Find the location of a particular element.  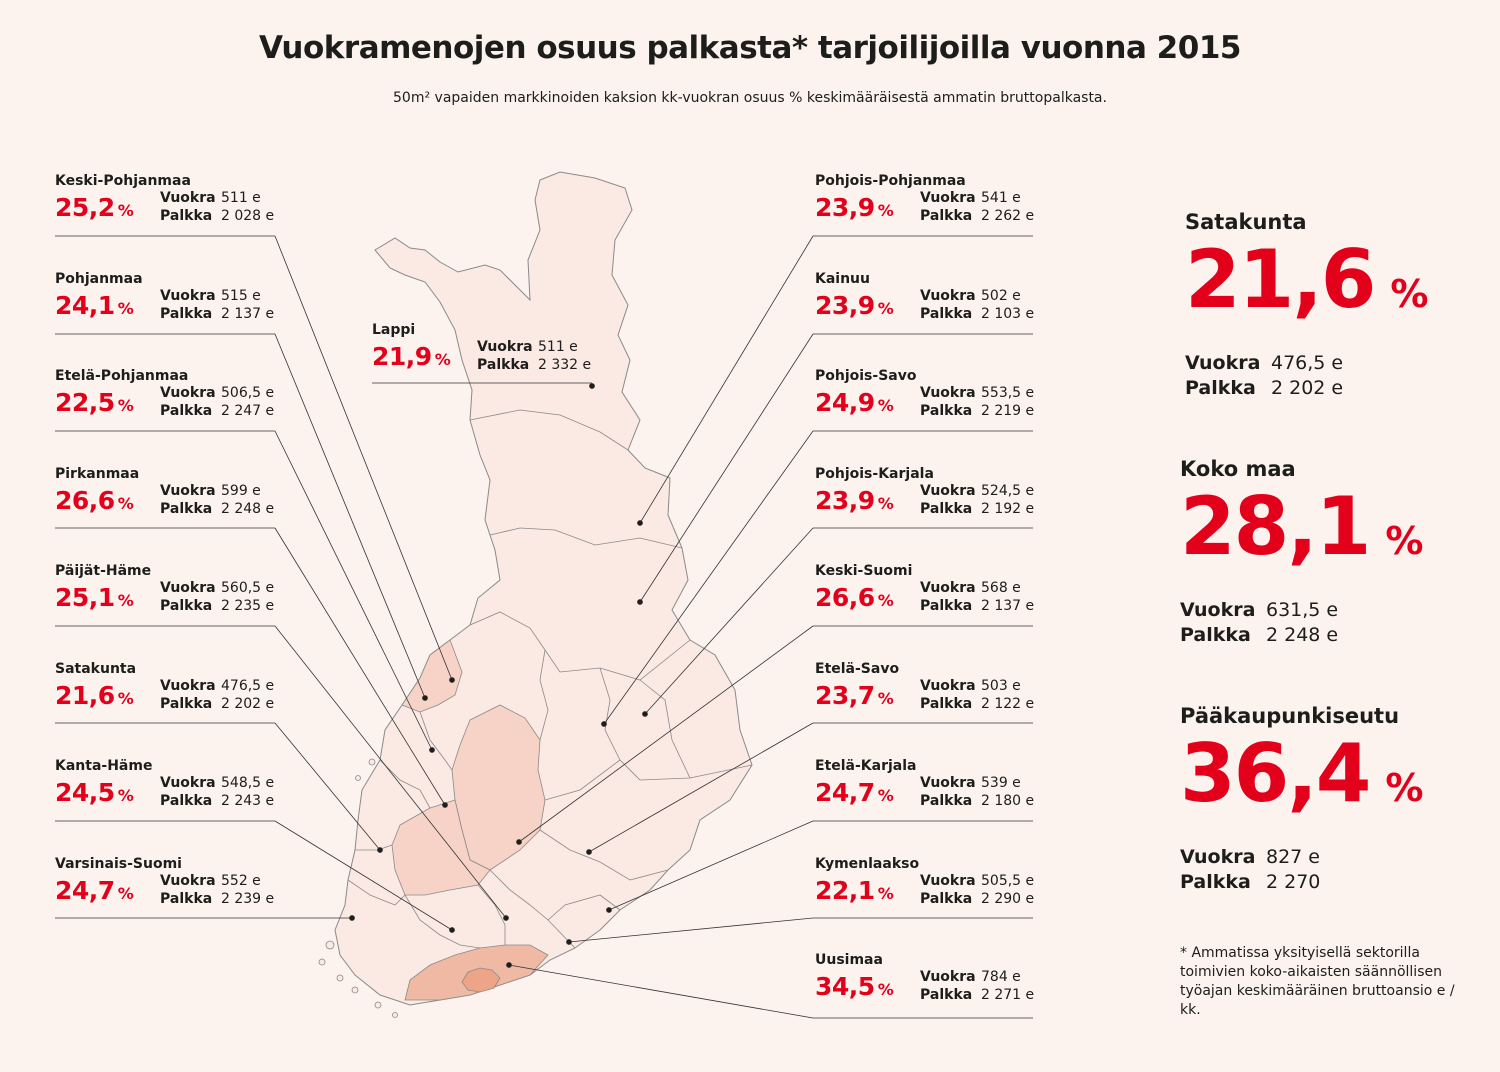

region-name: Keski-Pohjanmaa is located at coordinates (123, 181).